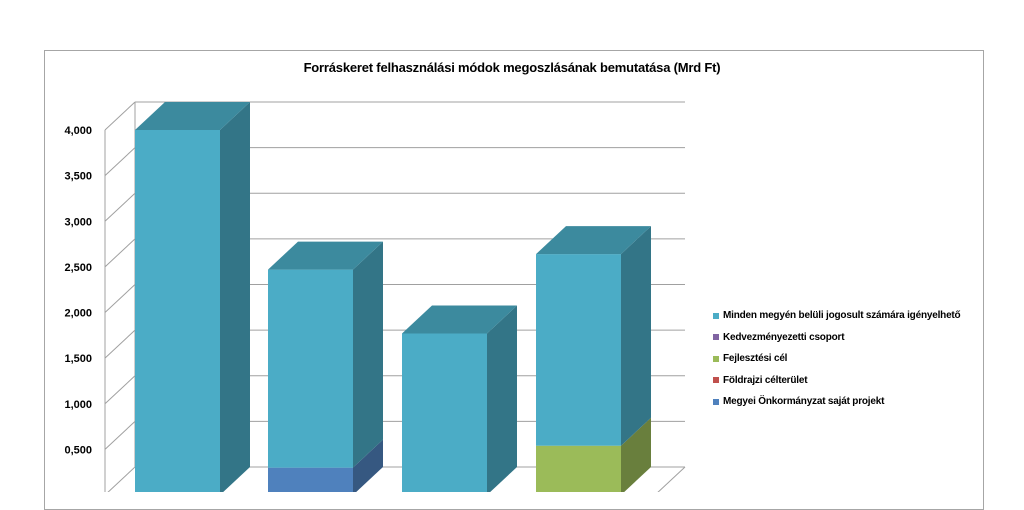  I want to click on y-tick-label: 4,000, so click(78, 131).